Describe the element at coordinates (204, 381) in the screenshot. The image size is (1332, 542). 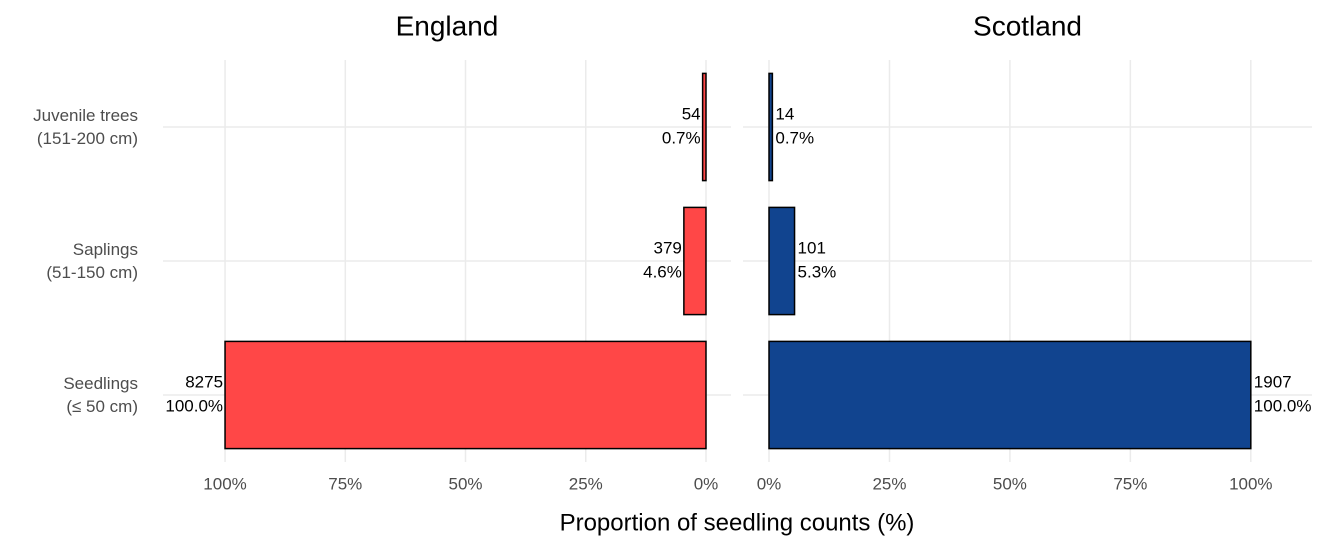
I see `count-label: 8275` at that location.